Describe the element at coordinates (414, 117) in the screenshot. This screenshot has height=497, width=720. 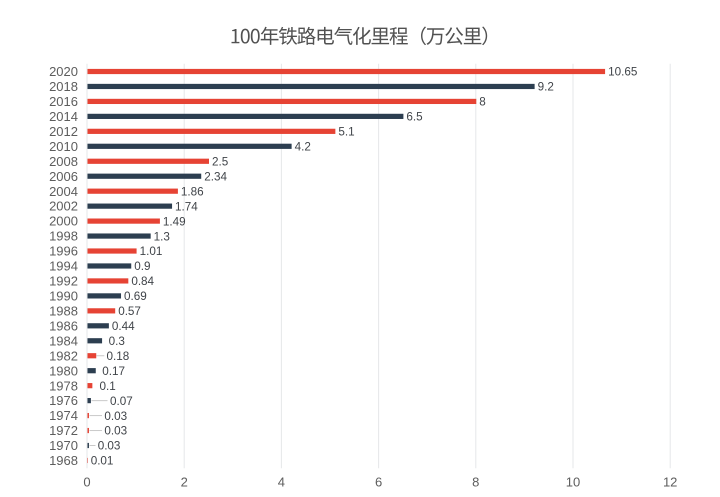
I see `svg-text: 6.5` at that location.